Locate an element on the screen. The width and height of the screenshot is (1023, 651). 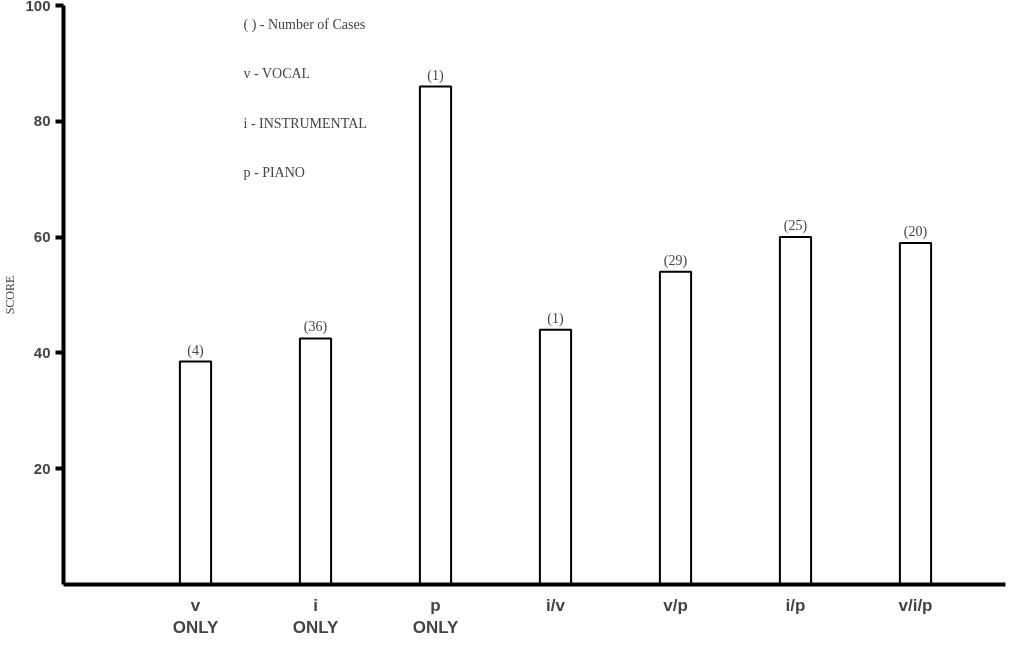
x-tick-label: v ONLY is located at coordinates (195, 616).